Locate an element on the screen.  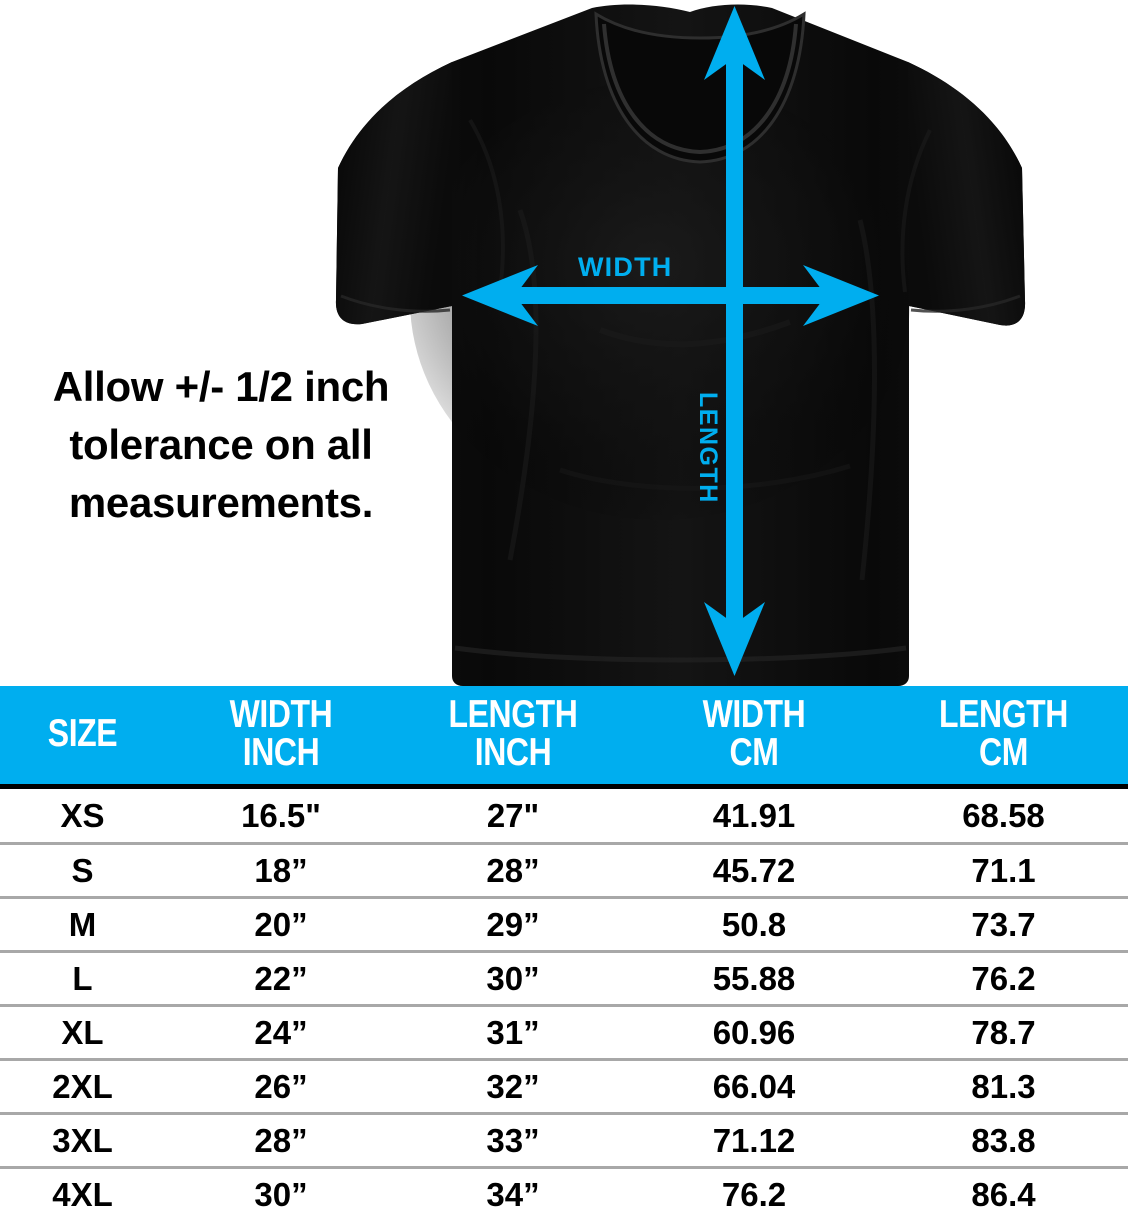
column-header-width-inch-line1: WIDTH is located at coordinates (281, 714).